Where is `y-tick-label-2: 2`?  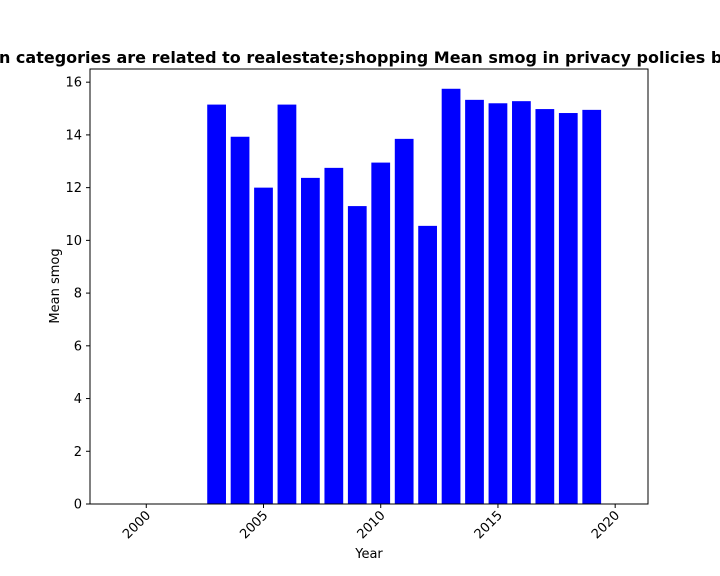
y-tick-label-2: 2 is located at coordinates (78, 452).